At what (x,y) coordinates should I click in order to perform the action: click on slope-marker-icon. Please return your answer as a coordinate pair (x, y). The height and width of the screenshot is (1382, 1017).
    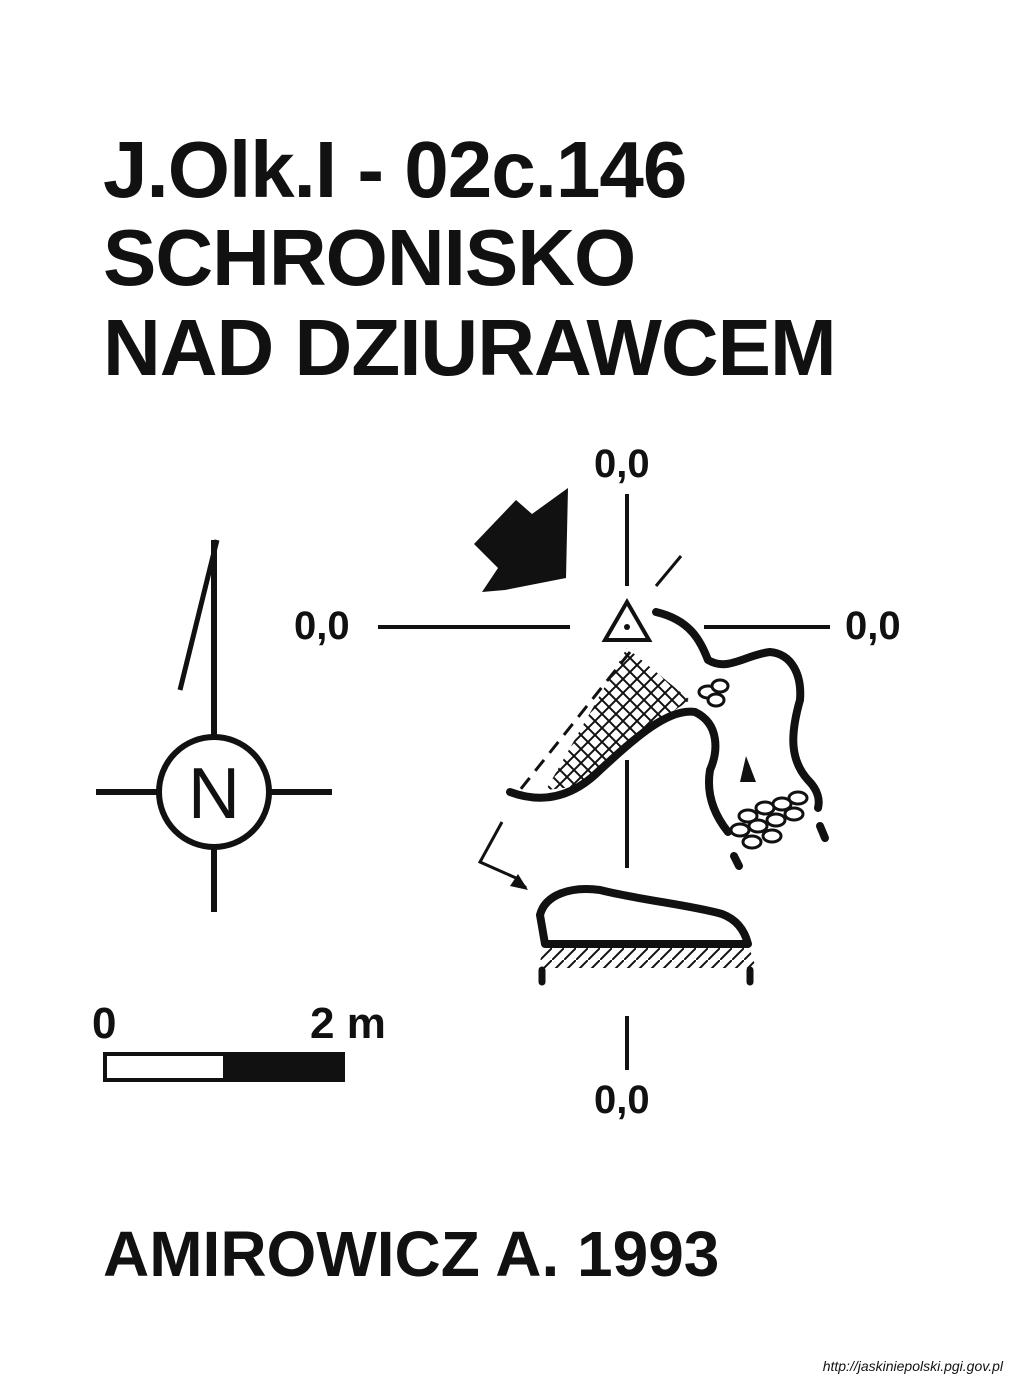
    Looking at the image, I should click on (748, 769).